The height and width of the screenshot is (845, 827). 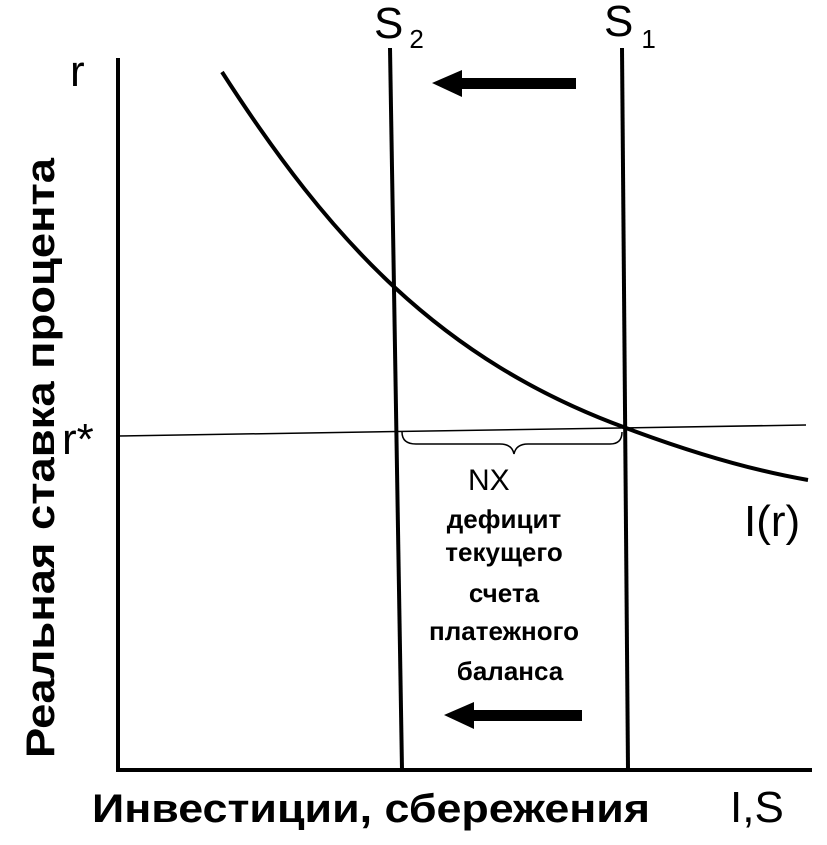 I want to click on x-axis-title: Инвестиции, сбережения, so click(x=371, y=809).